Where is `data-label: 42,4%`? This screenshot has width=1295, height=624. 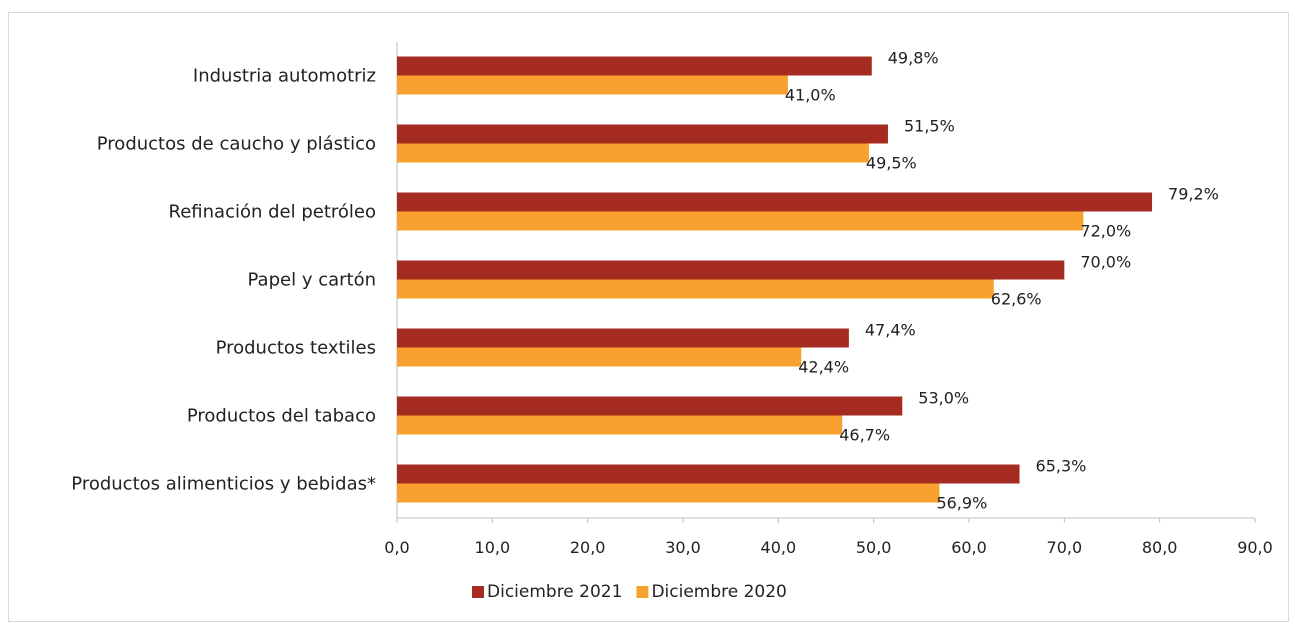
data-label: 42,4% is located at coordinates (823, 367).